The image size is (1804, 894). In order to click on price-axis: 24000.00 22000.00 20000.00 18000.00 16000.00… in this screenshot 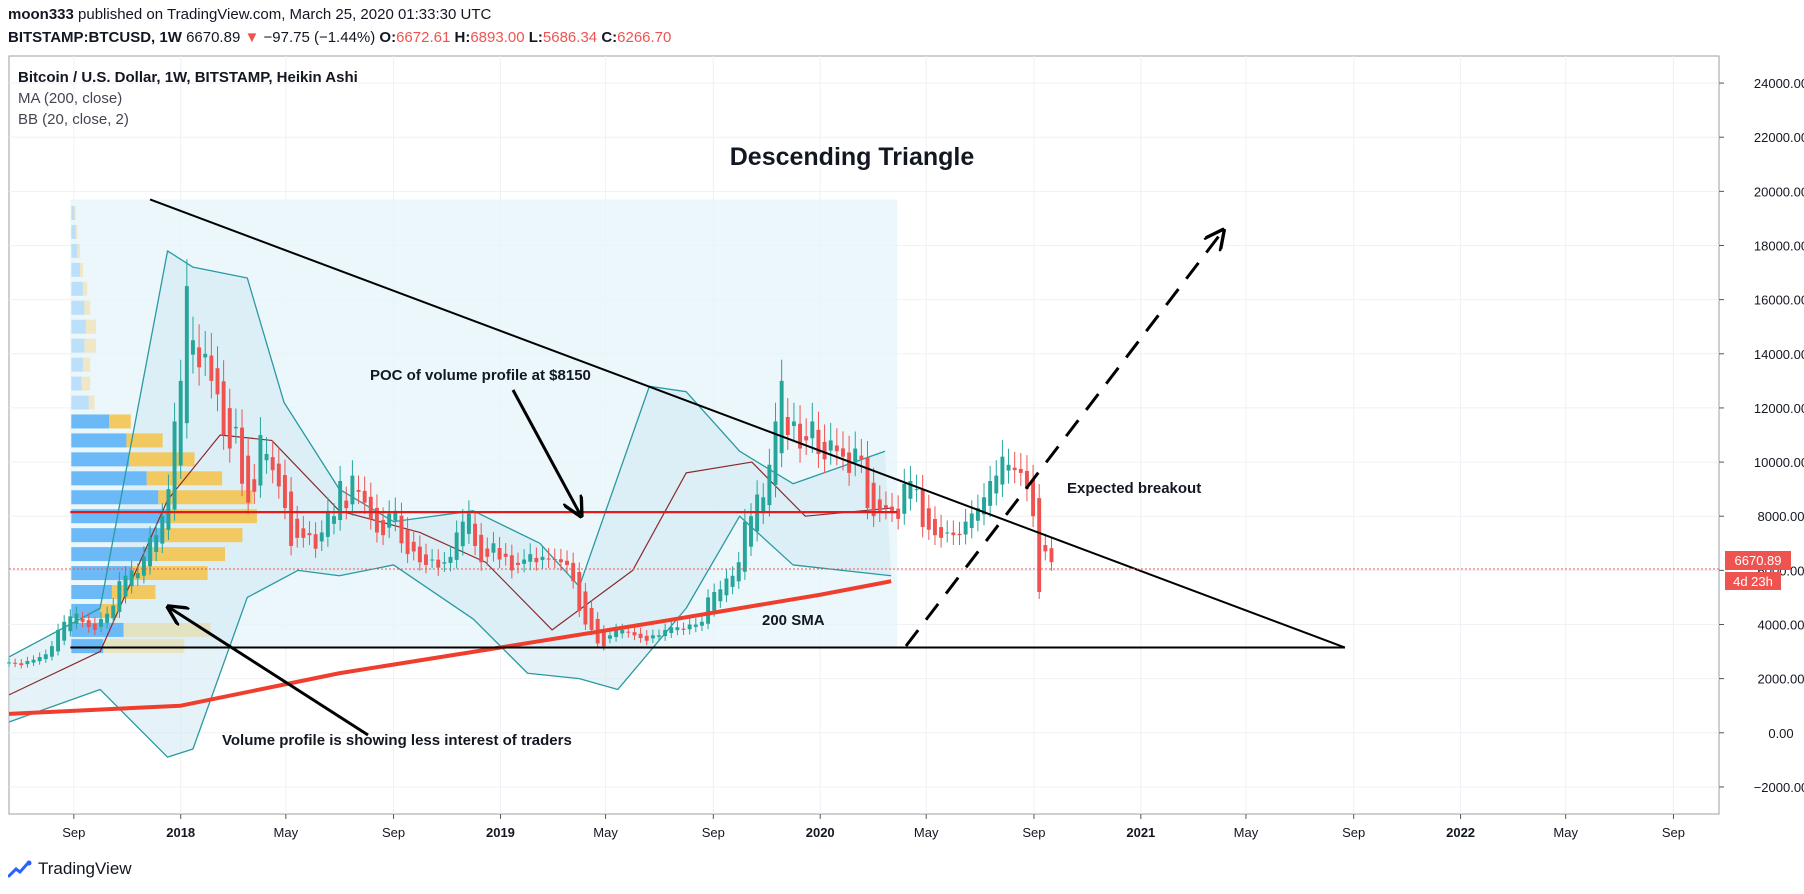, I will do `click(1761, 435)`.